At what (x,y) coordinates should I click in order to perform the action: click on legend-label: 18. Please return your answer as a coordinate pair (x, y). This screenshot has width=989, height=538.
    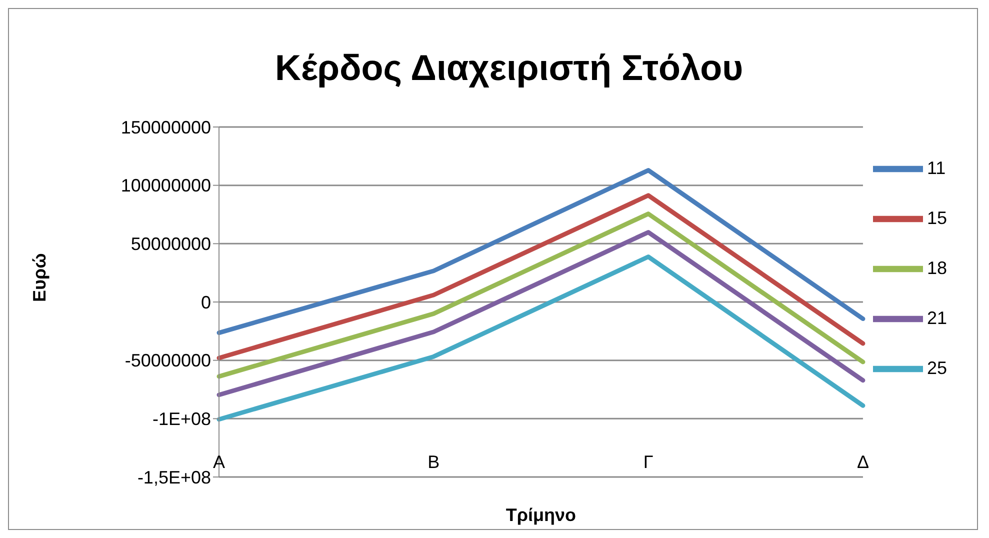
    Looking at the image, I should click on (936, 268).